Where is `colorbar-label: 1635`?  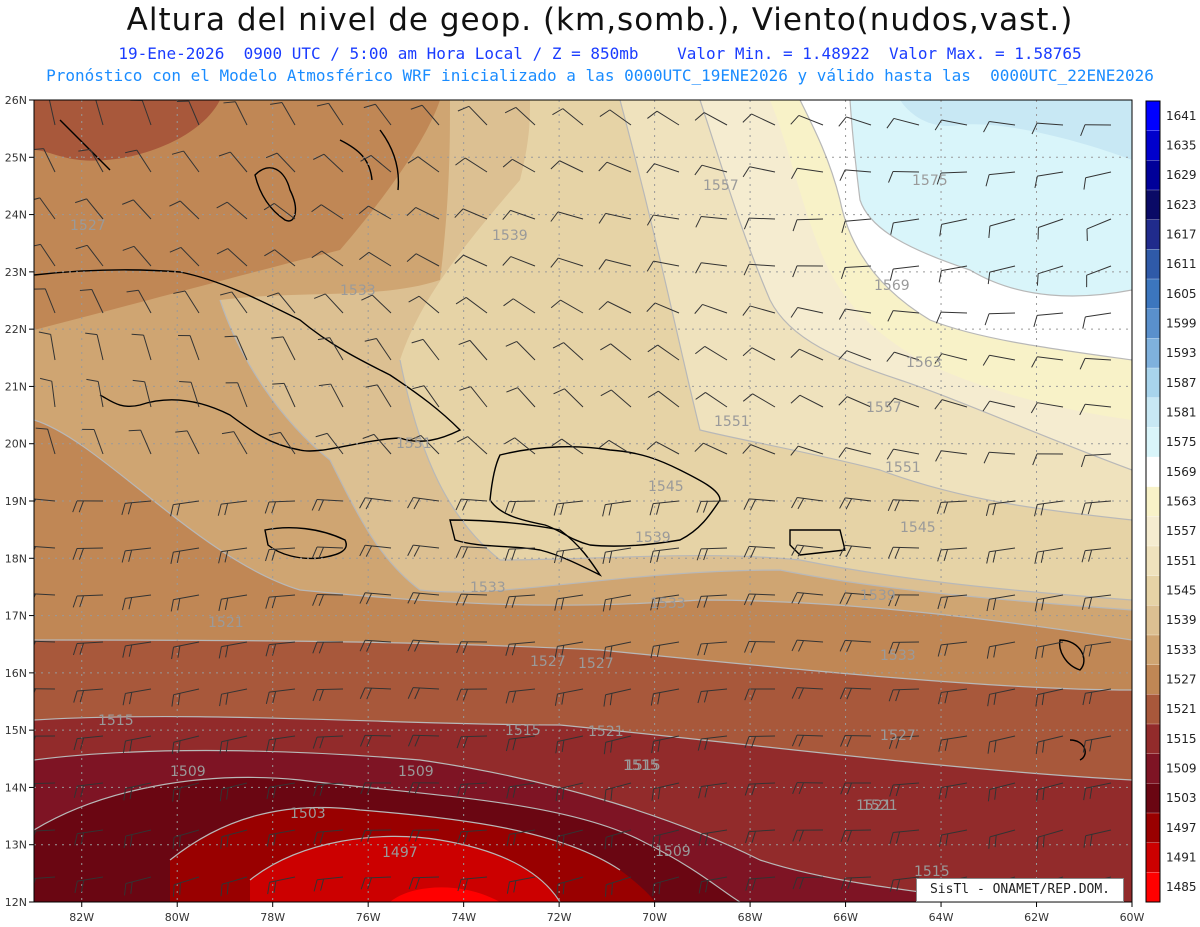 colorbar-label: 1635 is located at coordinates (1181, 146).